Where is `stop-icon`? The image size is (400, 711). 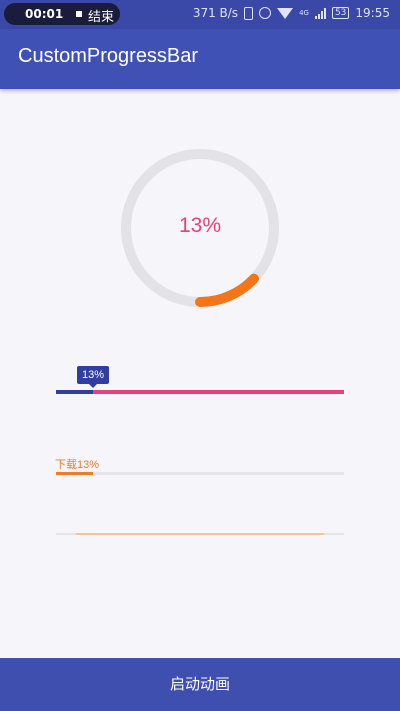
stop-icon is located at coordinates (79, 14).